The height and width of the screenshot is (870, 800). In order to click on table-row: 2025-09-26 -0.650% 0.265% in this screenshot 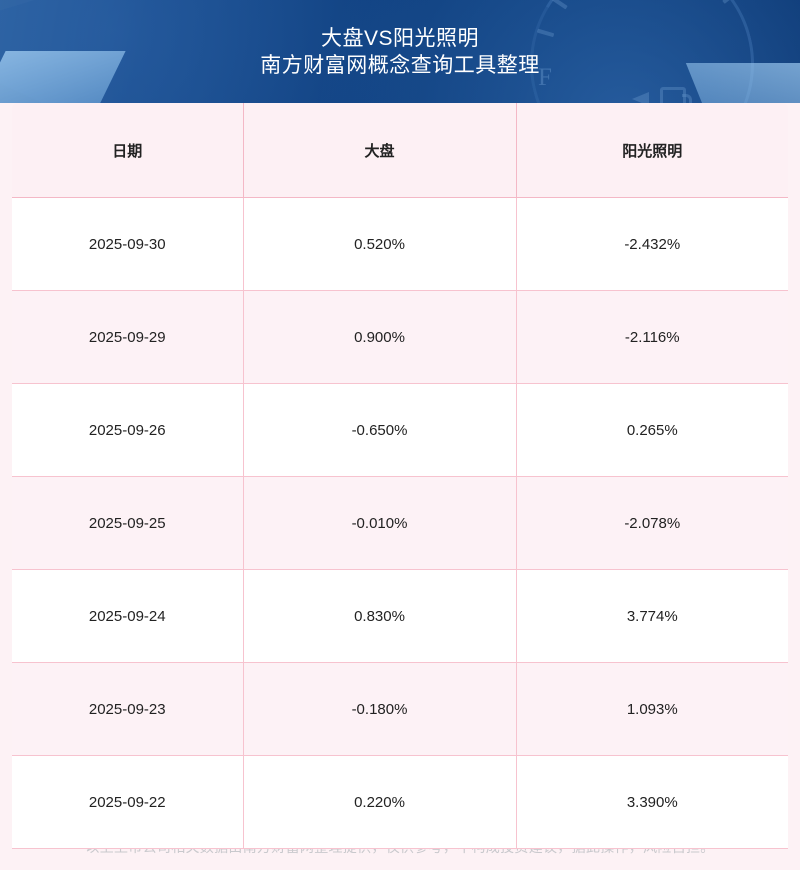, I will do `click(400, 430)`.